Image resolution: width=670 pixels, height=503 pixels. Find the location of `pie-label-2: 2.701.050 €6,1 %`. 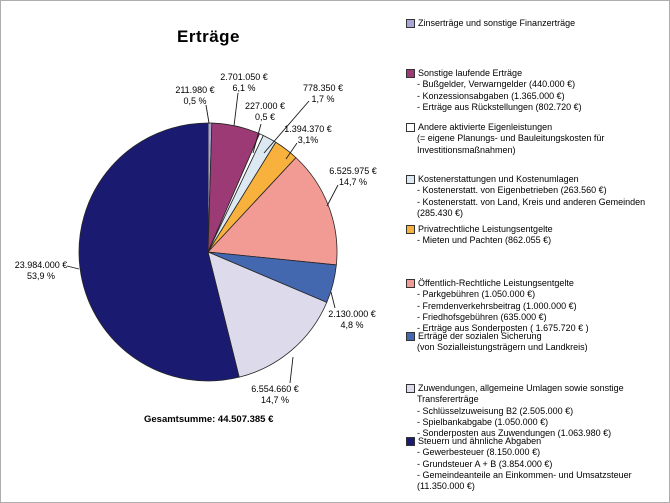

pie-label-2: 2.701.050 €6,1 % is located at coordinates (244, 82).